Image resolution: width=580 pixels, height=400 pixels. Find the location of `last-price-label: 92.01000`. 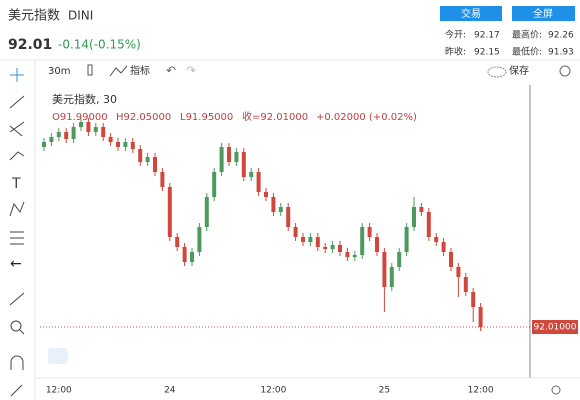

last-price-label: 92.01000 is located at coordinates (555, 328).